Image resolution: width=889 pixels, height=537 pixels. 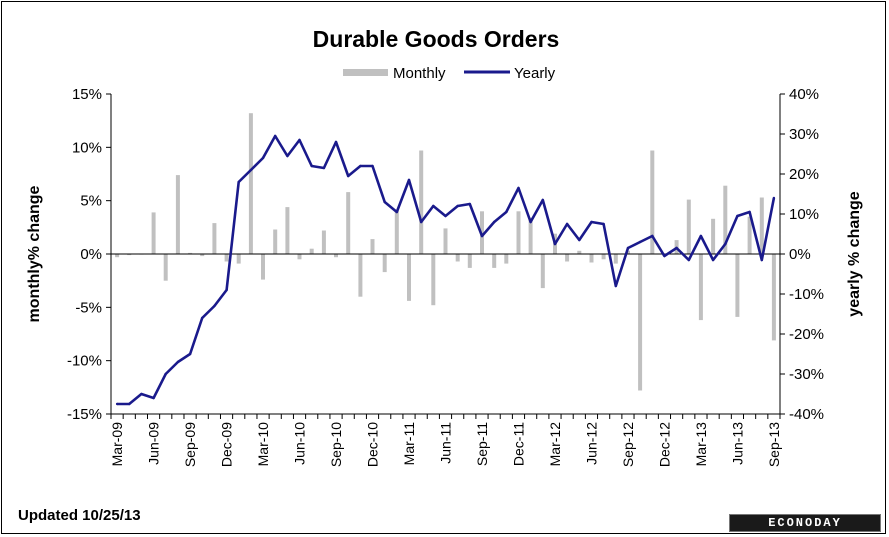 What do you see at coordinates (804, 94) in the screenshot?
I see `right-tick-label: 40%` at bounding box center [804, 94].